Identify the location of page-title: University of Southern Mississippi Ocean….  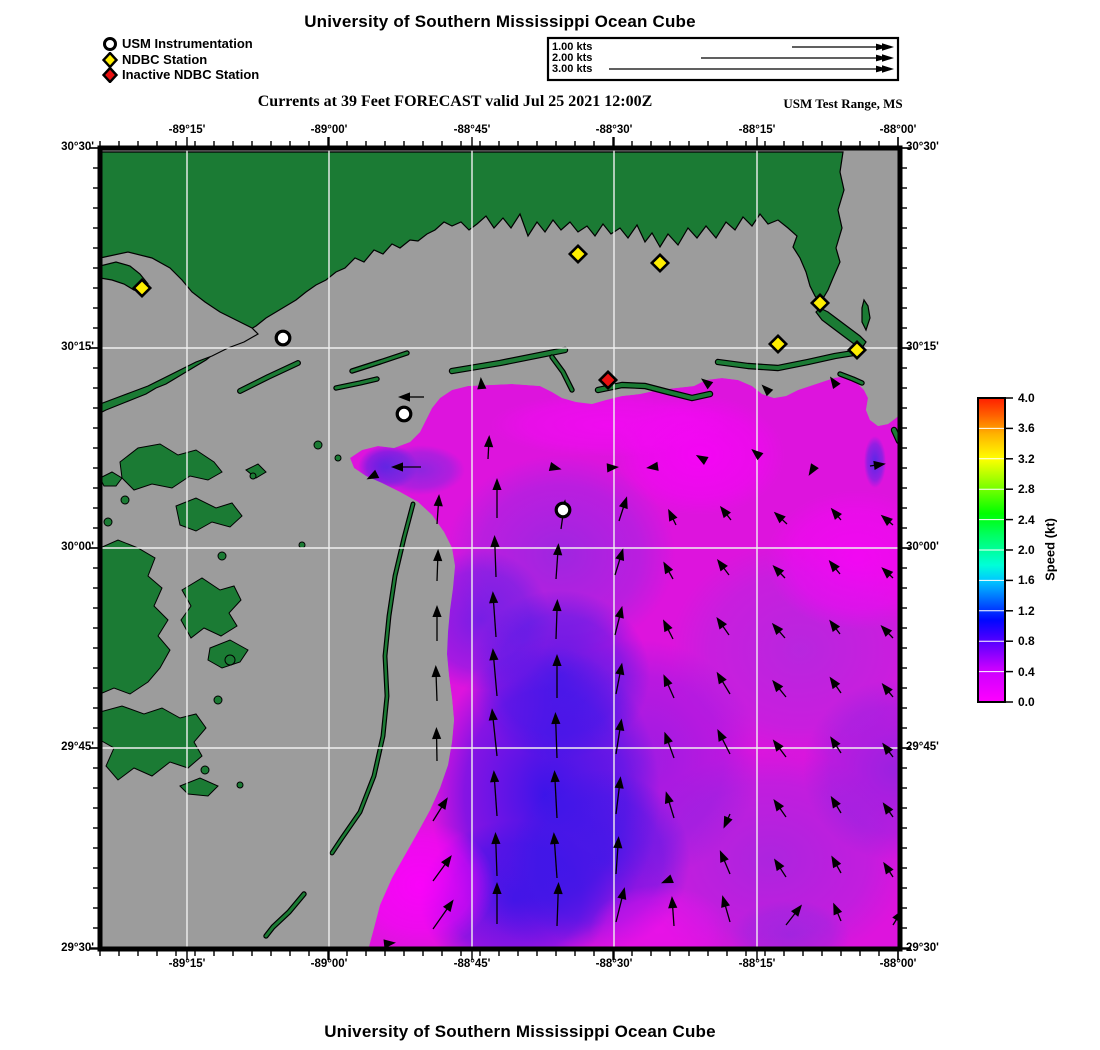
(500, 21).